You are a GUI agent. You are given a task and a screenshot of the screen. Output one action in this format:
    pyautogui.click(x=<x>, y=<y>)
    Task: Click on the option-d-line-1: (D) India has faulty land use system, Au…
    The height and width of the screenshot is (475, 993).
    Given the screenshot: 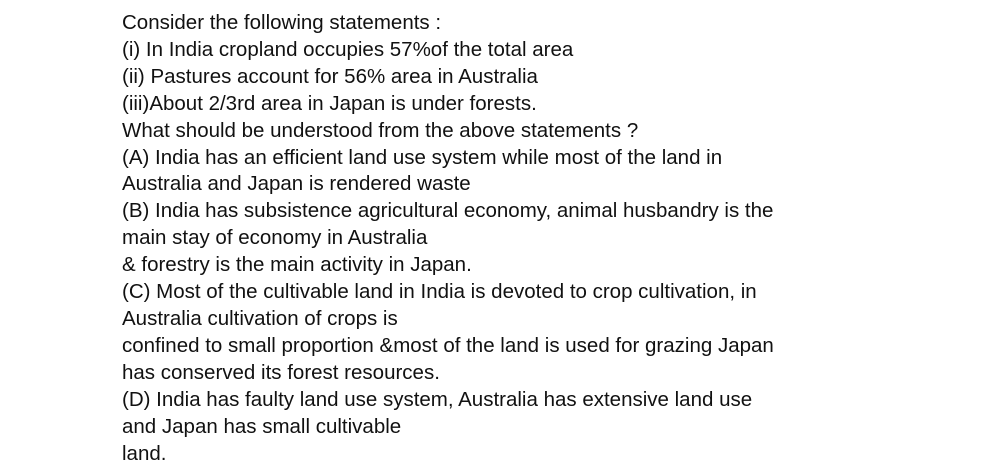 What is the action you would take?
    pyautogui.click(x=437, y=399)
    